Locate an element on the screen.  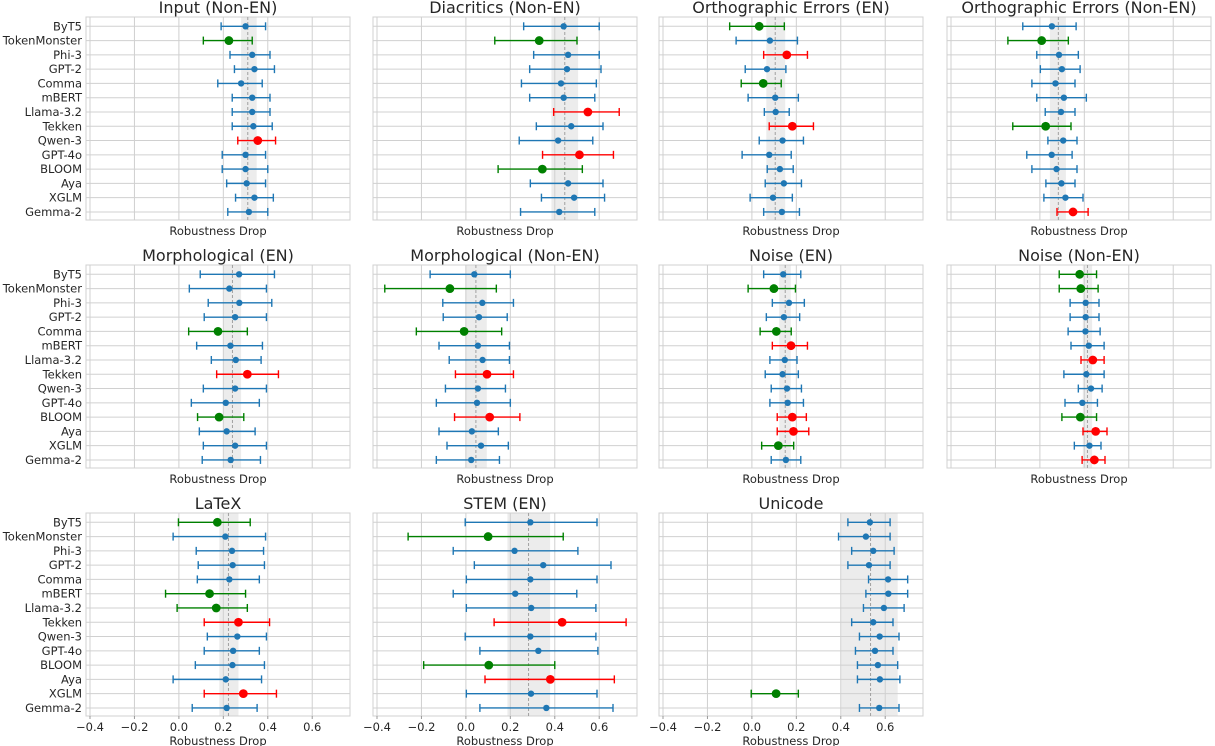
y-tick-label: Gemma-2 is located at coordinates (53, 460).